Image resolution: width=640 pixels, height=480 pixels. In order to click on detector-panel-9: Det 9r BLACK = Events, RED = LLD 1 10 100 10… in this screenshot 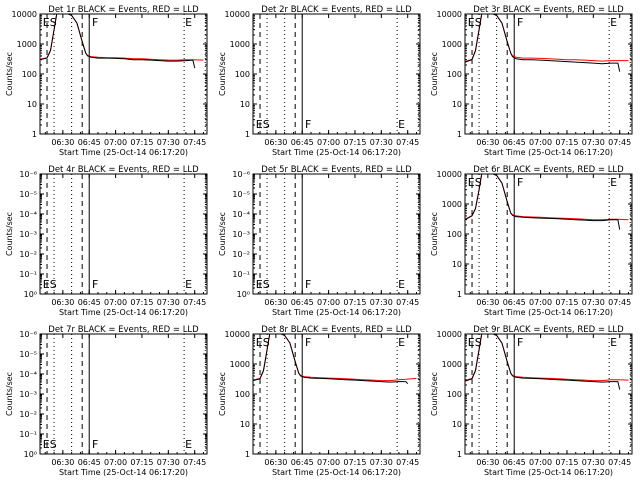, I will do `click(531, 401)`.